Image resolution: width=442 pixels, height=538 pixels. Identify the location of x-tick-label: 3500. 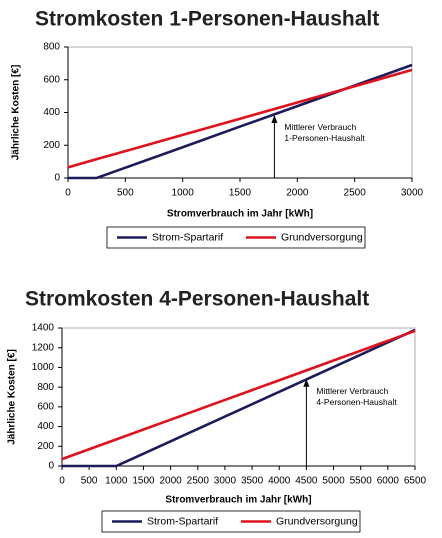
(252, 481).